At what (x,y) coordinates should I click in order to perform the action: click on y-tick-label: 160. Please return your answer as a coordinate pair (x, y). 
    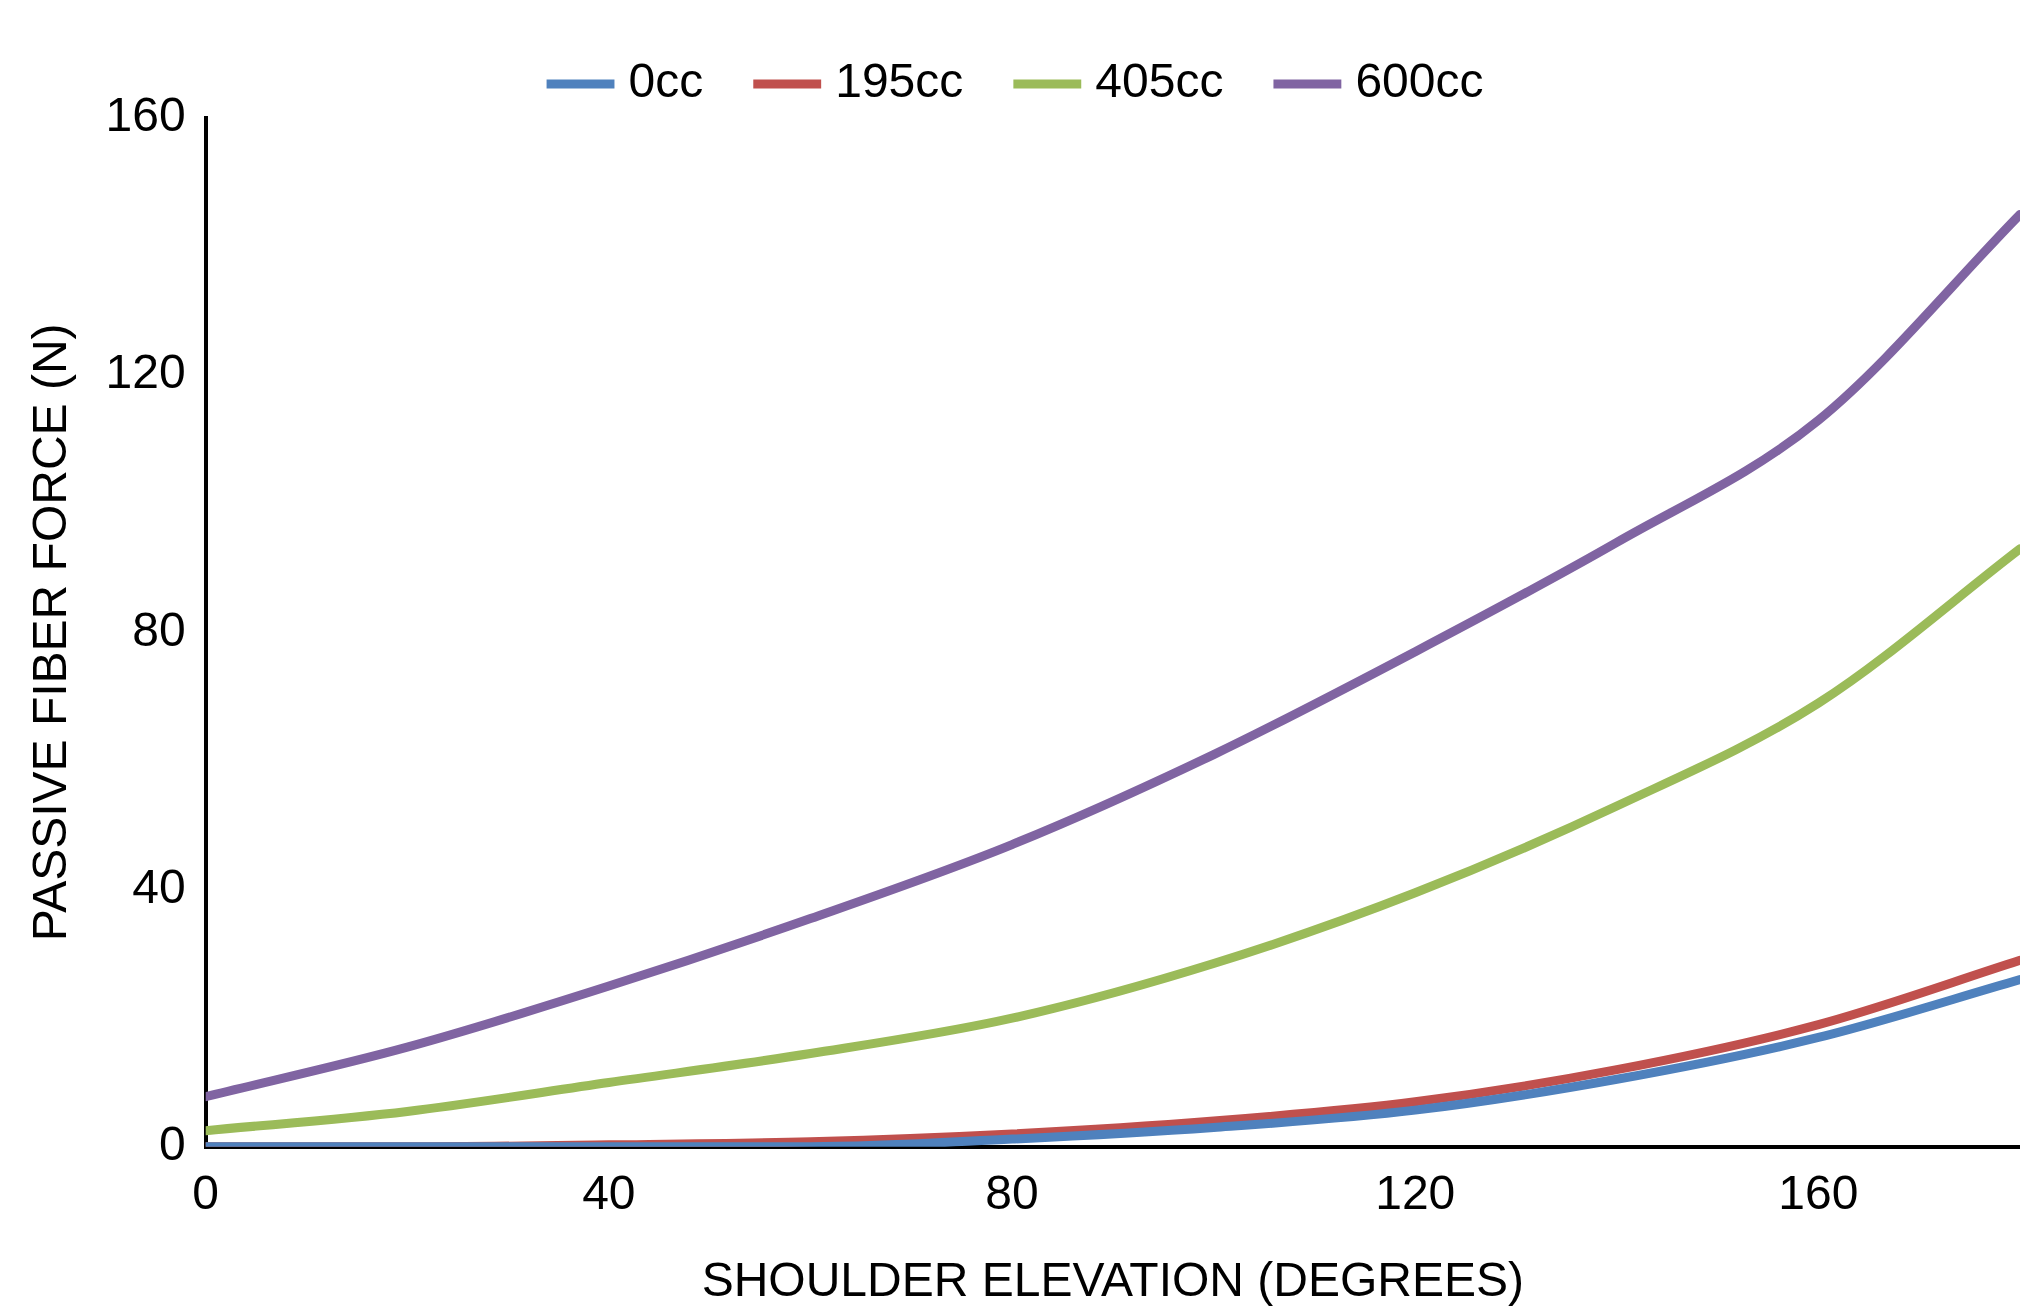
    Looking at the image, I should click on (145, 115).